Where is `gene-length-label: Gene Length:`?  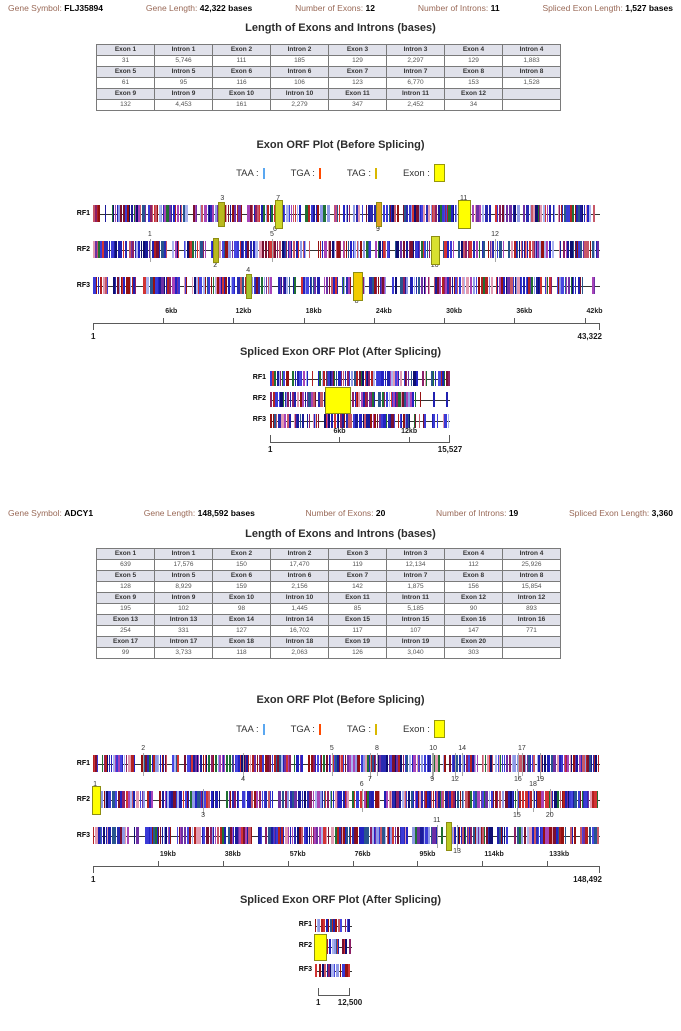 gene-length-label: Gene Length: is located at coordinates (169, 513).